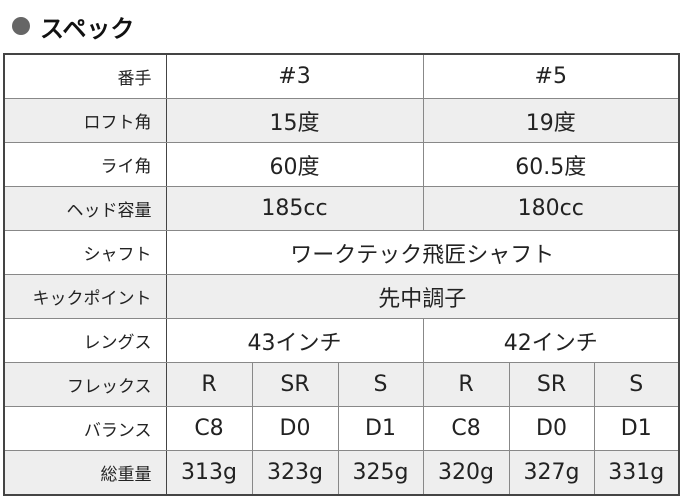  What do you see at coordinates (551, 120) in the screenshot?
I see `cell-value: 19度` at bounding box center [551, 120].